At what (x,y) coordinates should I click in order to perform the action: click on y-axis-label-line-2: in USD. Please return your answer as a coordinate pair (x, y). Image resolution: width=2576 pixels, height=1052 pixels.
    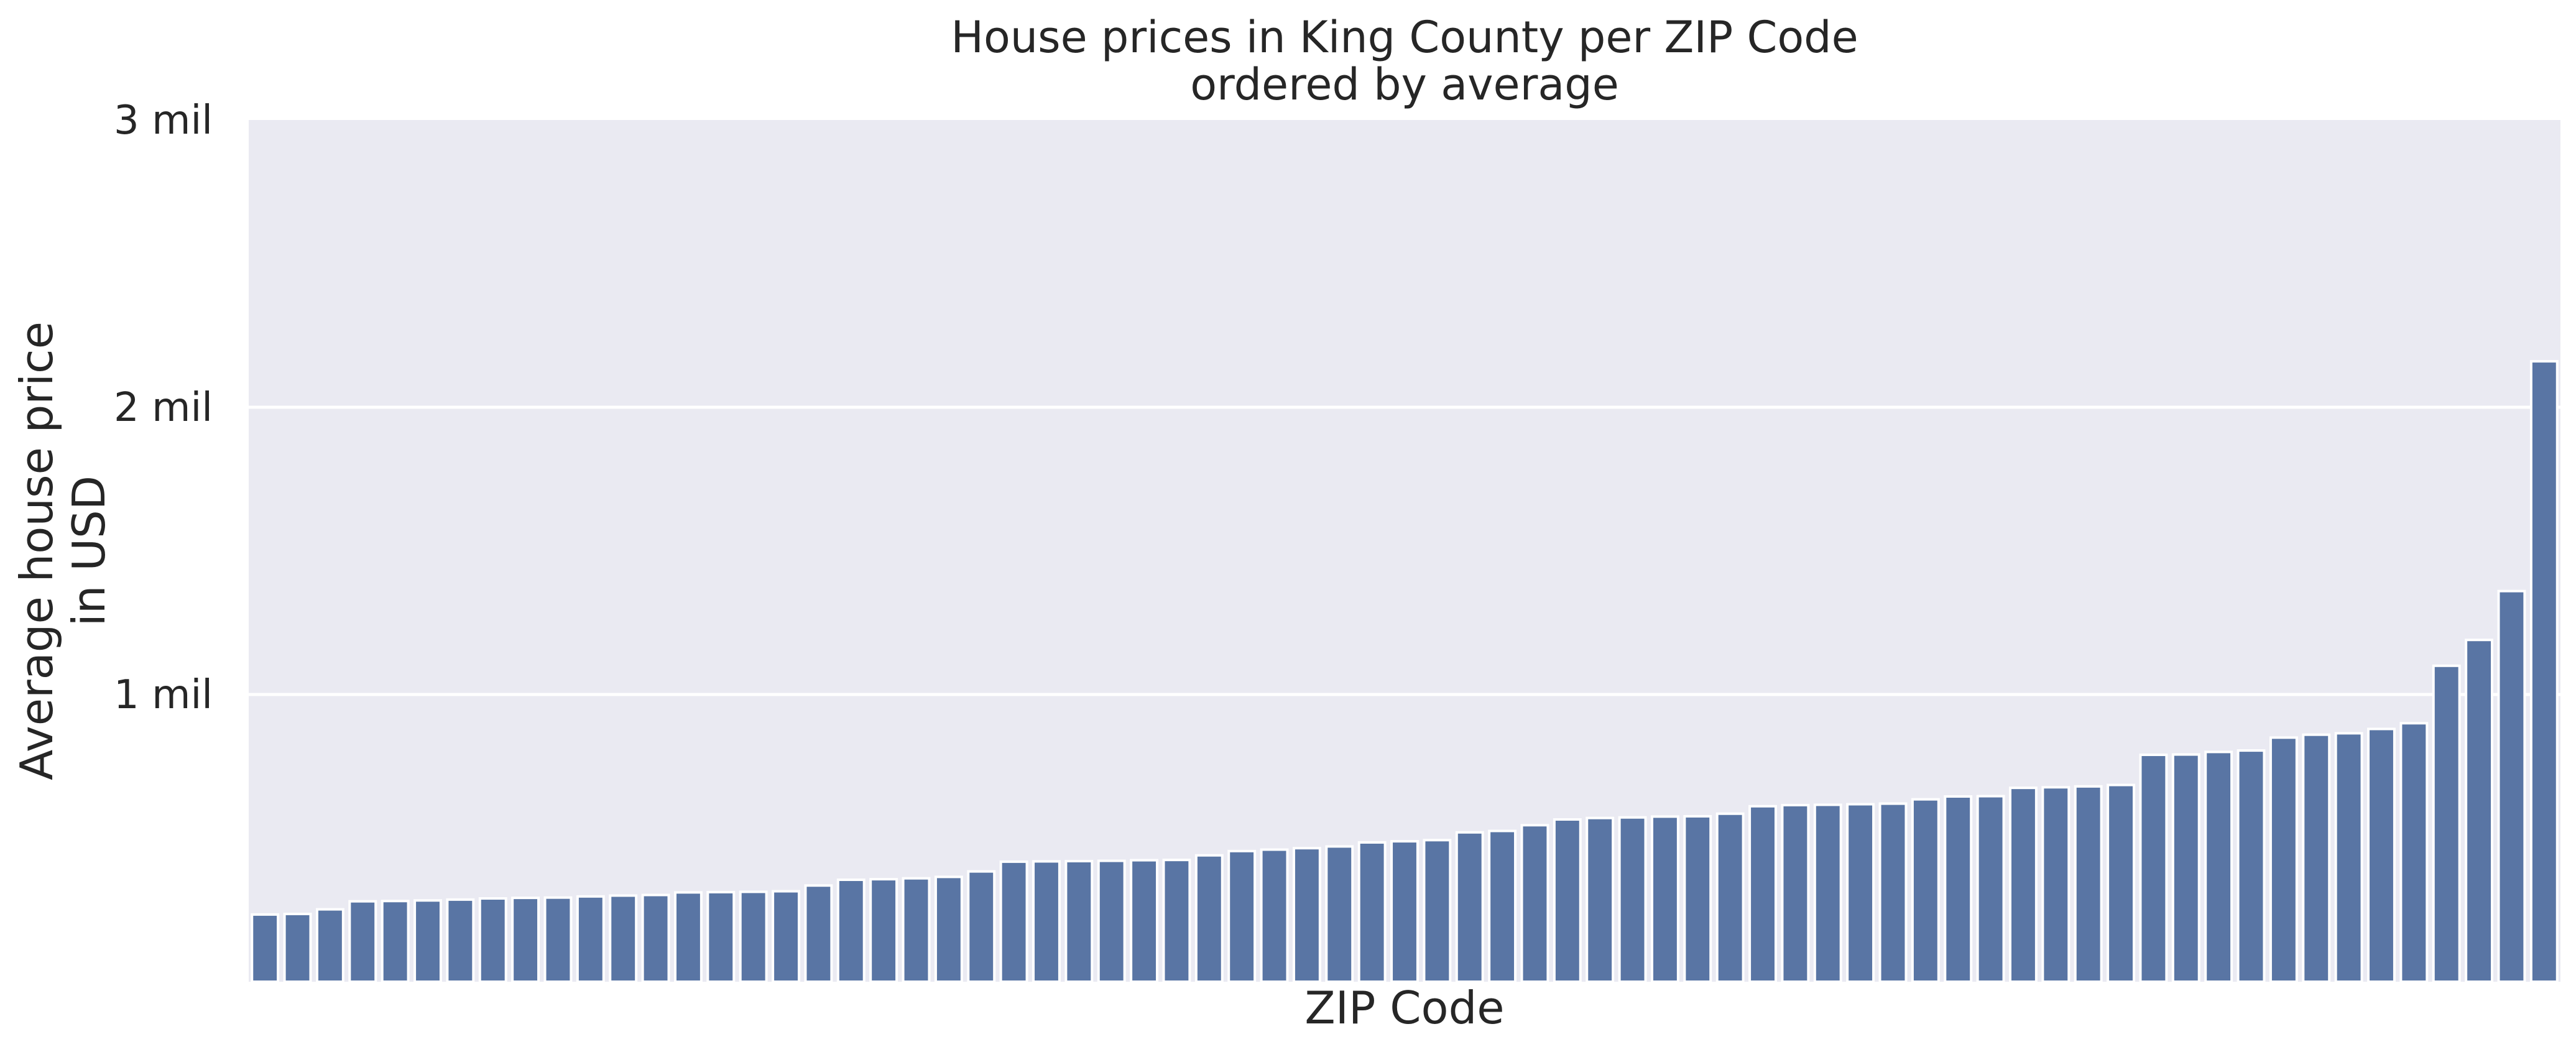
    Looking at the image, I should click on (89, 551).